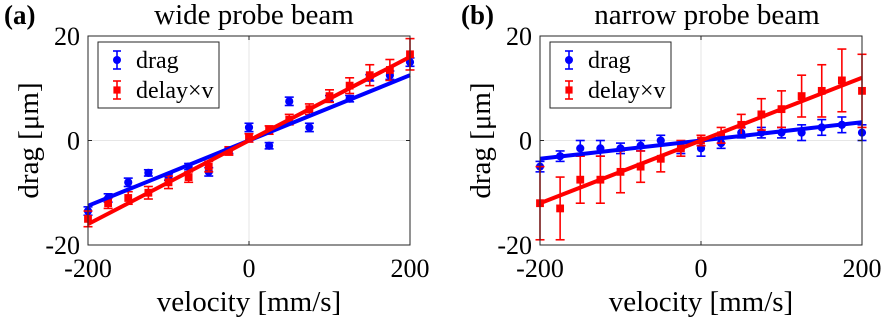  I want to click on panel-b-legend: drag delay×v, so click(610, 75).